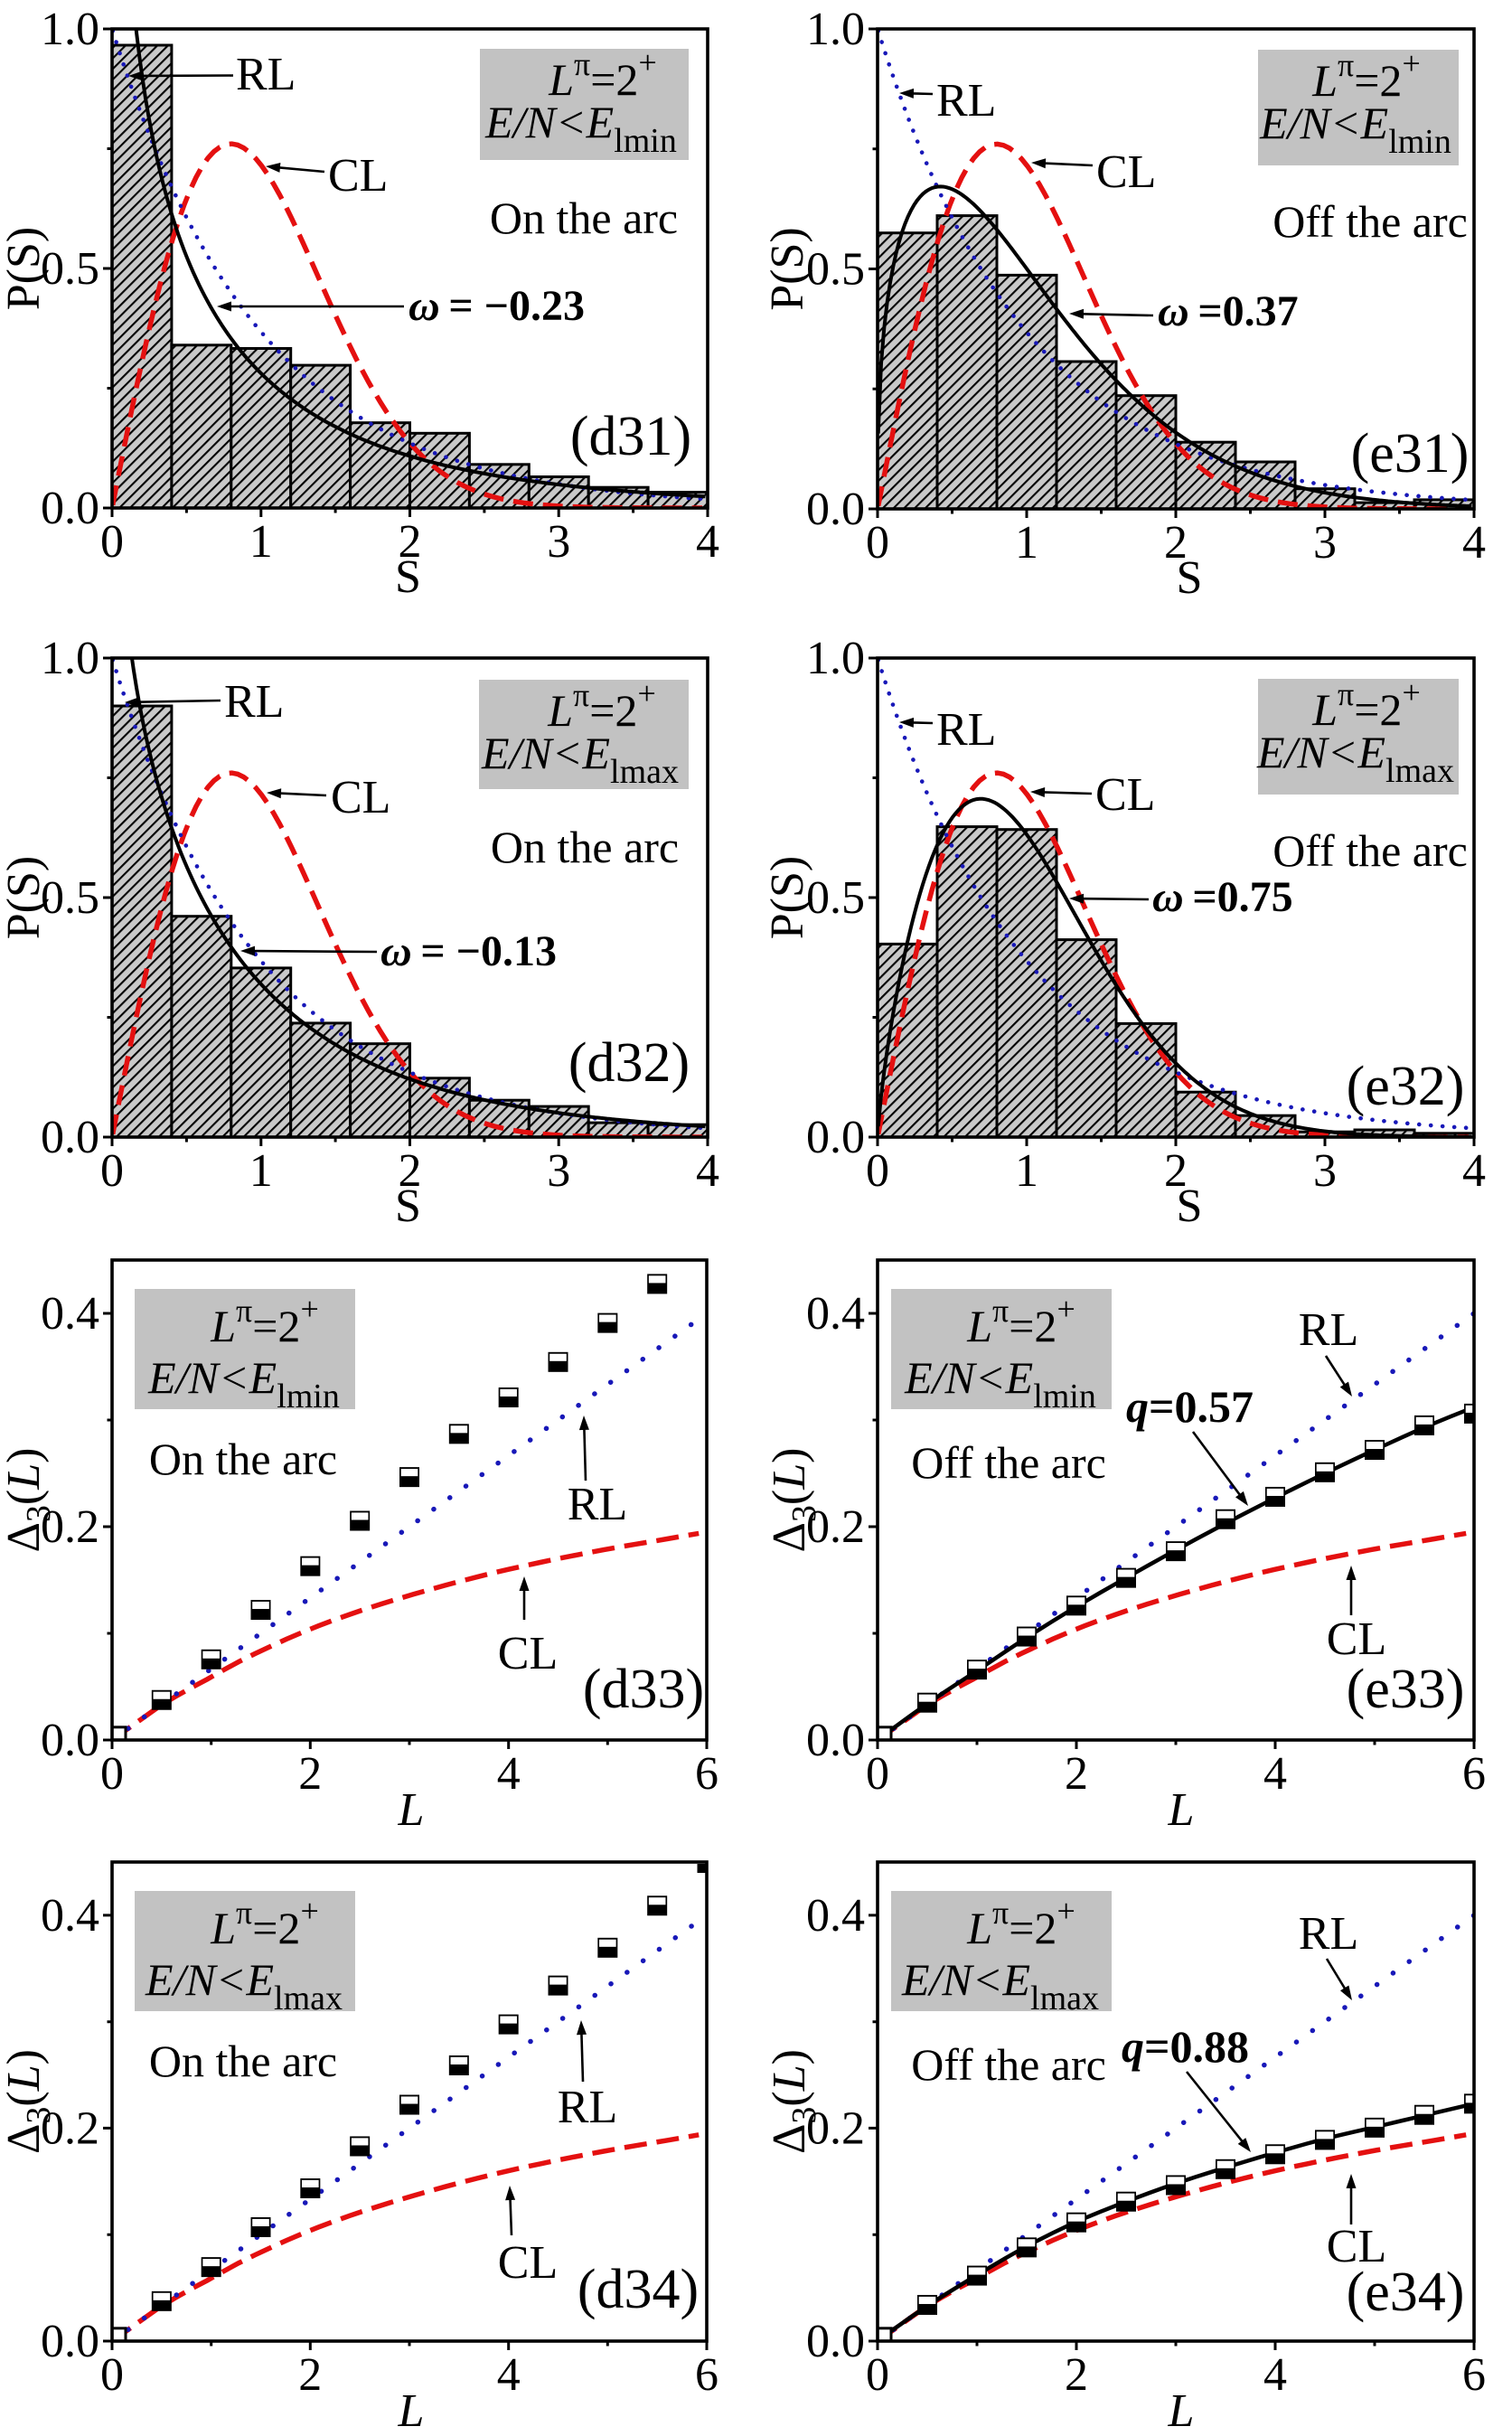 Image resolution: width=1512 pixels, height=2436 pixels. I want to click on svg-text: (d34), so click(638, 2289).